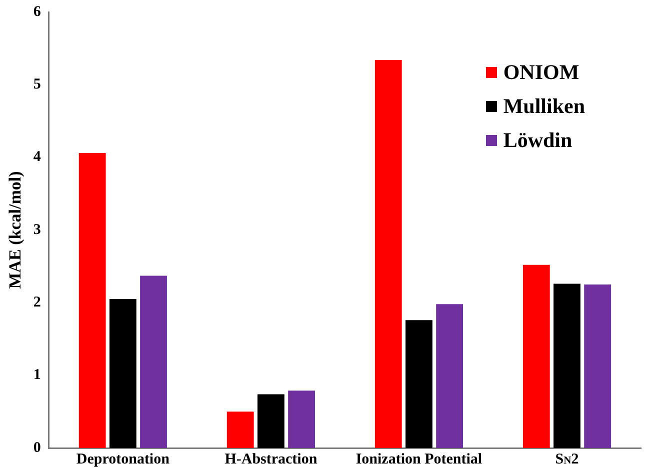  I want to click on y-tick-label: 4, so click(37, 157).